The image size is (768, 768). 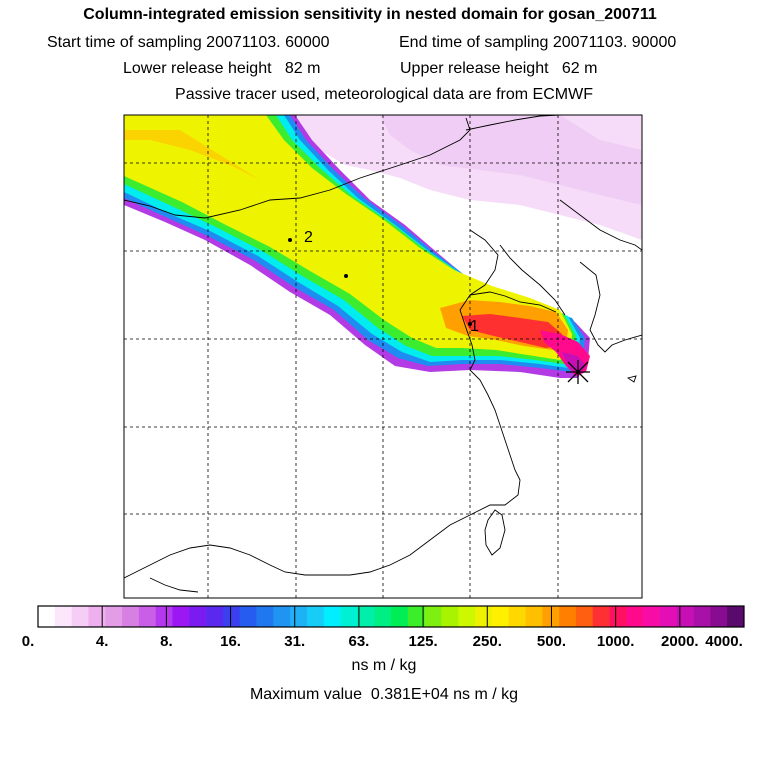 What do you see at coordinates (295, 641) in the screenshot?
I see `colorbar-tick-label: 31.` at bounding box center [295, 641].